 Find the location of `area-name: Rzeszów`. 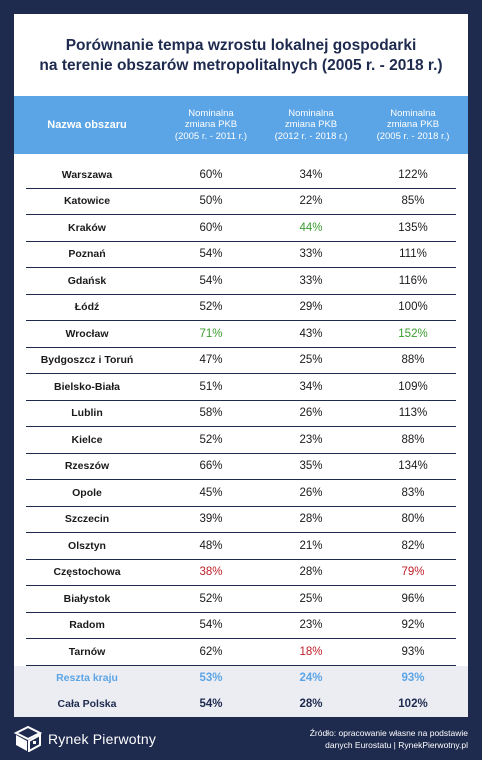

area-name: Rzeszów is located at coordinates (87, 466).